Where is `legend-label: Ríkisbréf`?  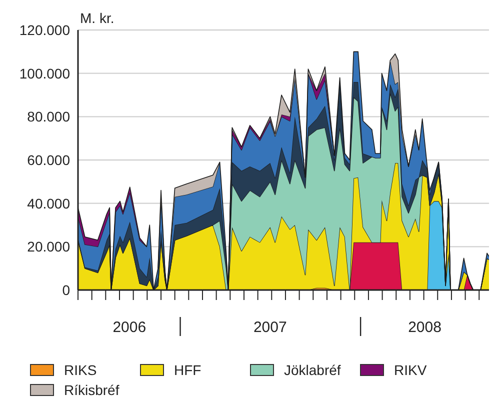
legend-label: Ríkisbréf is located at coordinates (92, 390).